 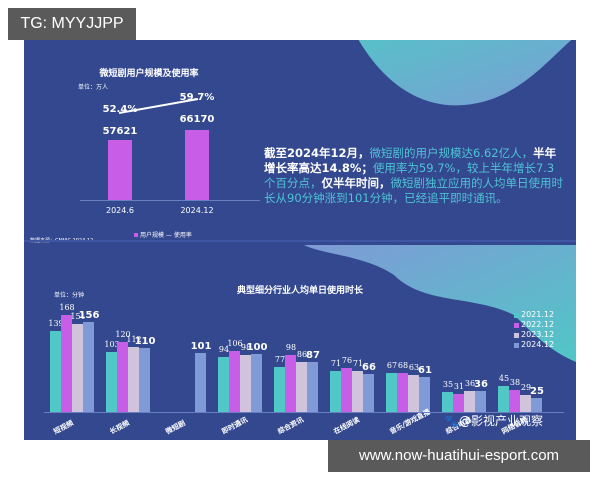 I want to click on category-label: 短视频, so click(x=63, y=427).